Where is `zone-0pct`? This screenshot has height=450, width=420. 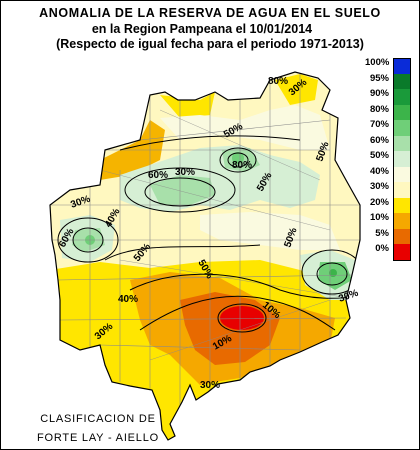
zone-0pct is located at coordinates (242, 318).